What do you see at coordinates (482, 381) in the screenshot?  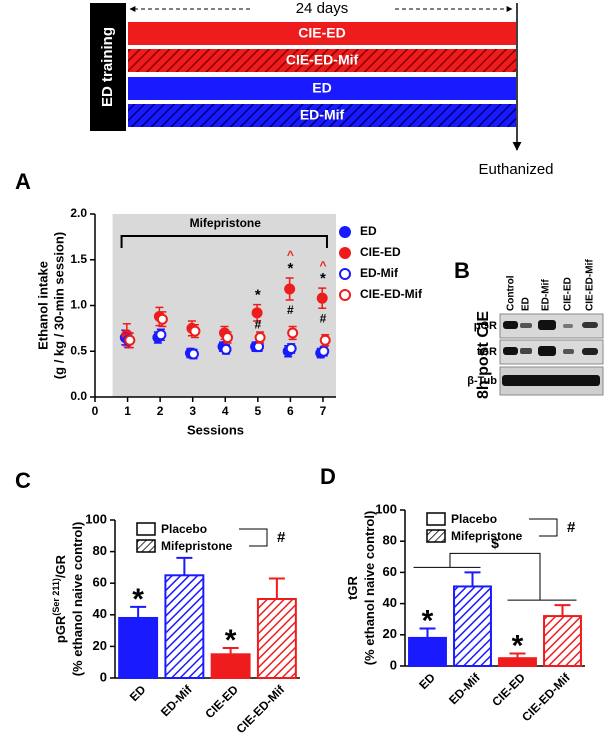 I see `row-label: β-Tub` at bounding box center [482, 381].